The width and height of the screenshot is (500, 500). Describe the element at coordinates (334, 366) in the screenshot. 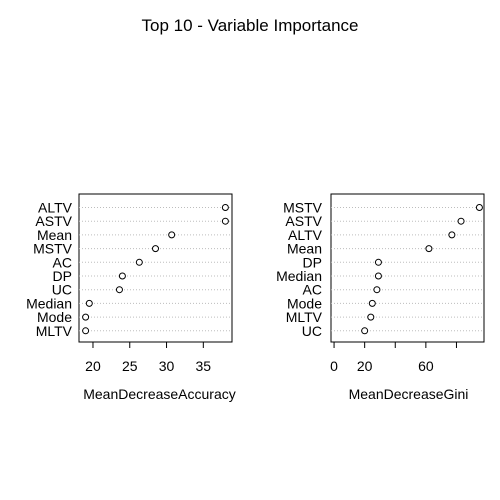

I see `x-tick-label: 0` at that location.